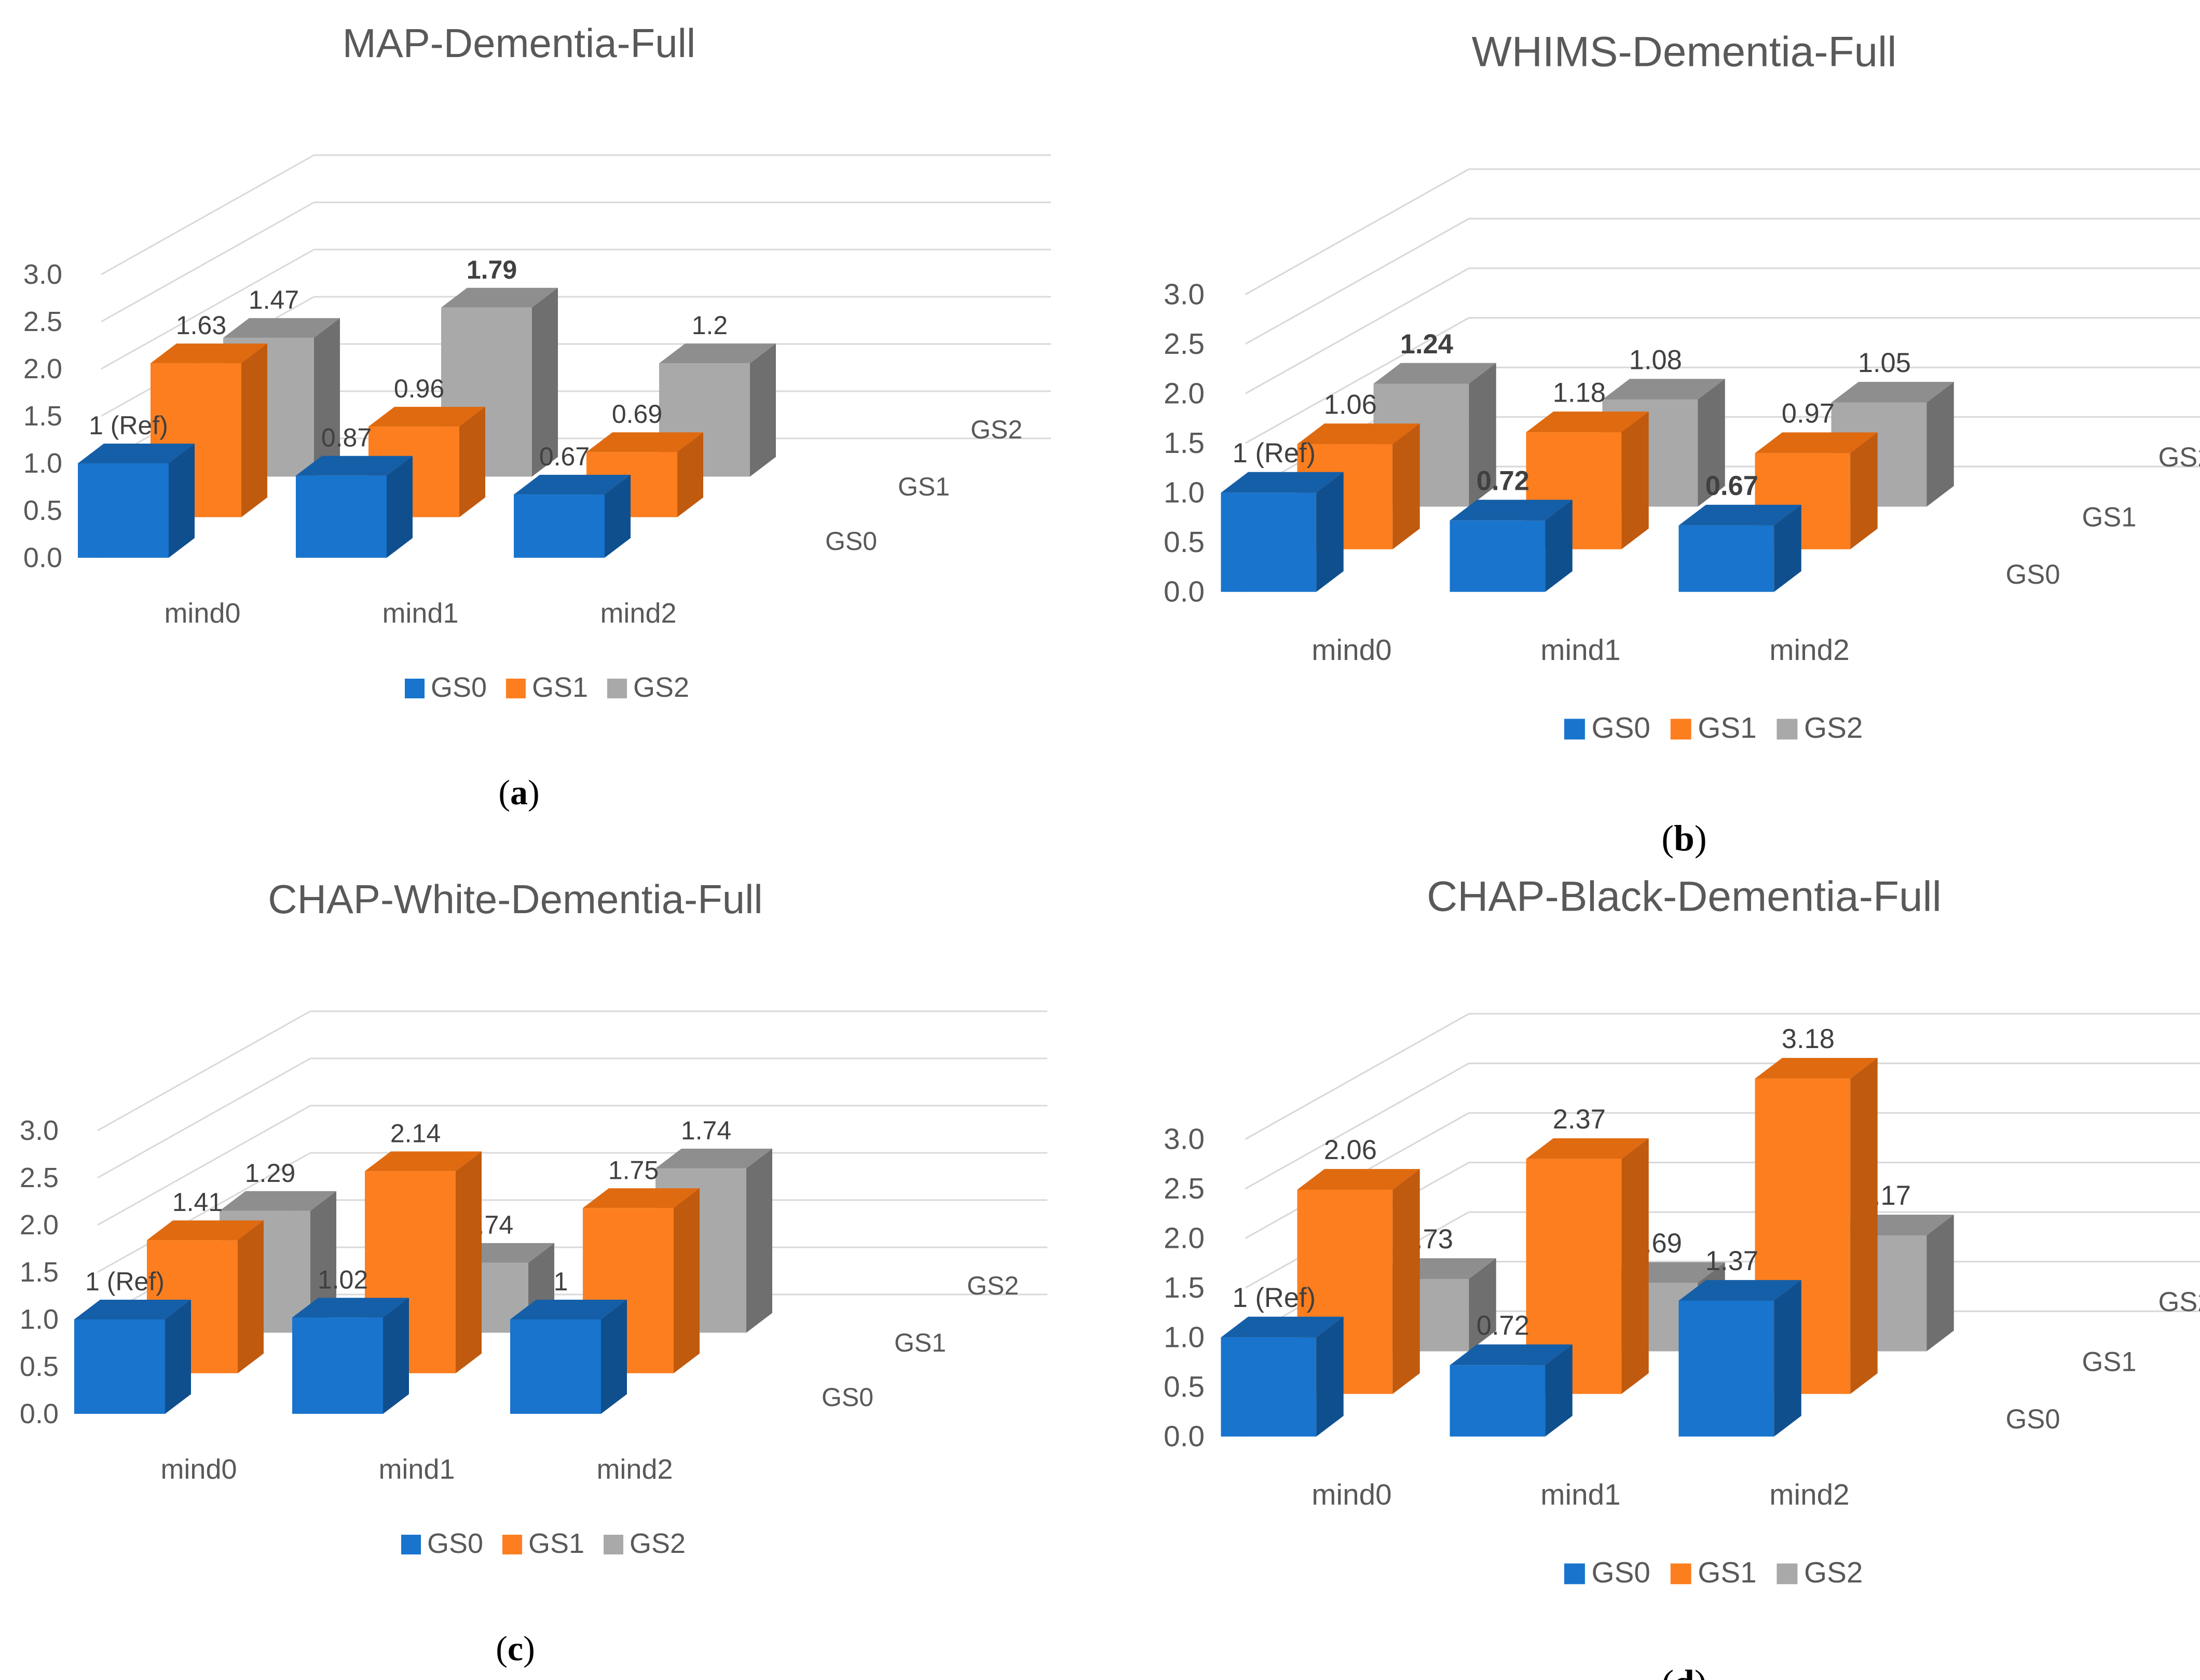 The width and height of the screenshot is (2200, 1680). Describe the element at coordinates (1731, 1261) in the screenshot. I see `data-label-GS0-mind2: 1.37` at that location.